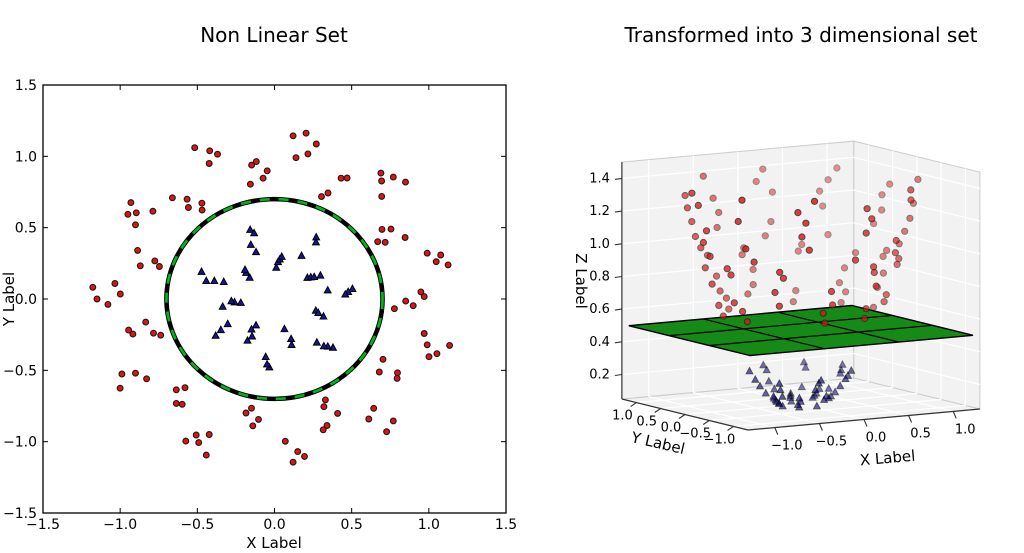 The image size is (1024, 553). I want to click on x-tick-label: −1.5, so click(43, 525).